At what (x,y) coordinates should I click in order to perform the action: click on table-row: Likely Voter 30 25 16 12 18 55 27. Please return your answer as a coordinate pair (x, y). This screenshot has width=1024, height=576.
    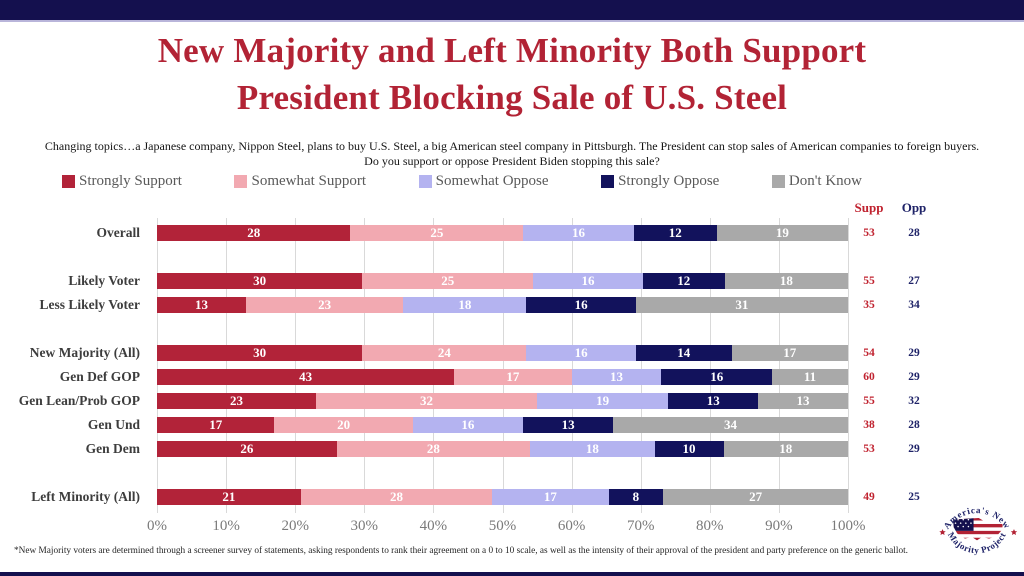
    Looking at the image, I should click on (512, 281).